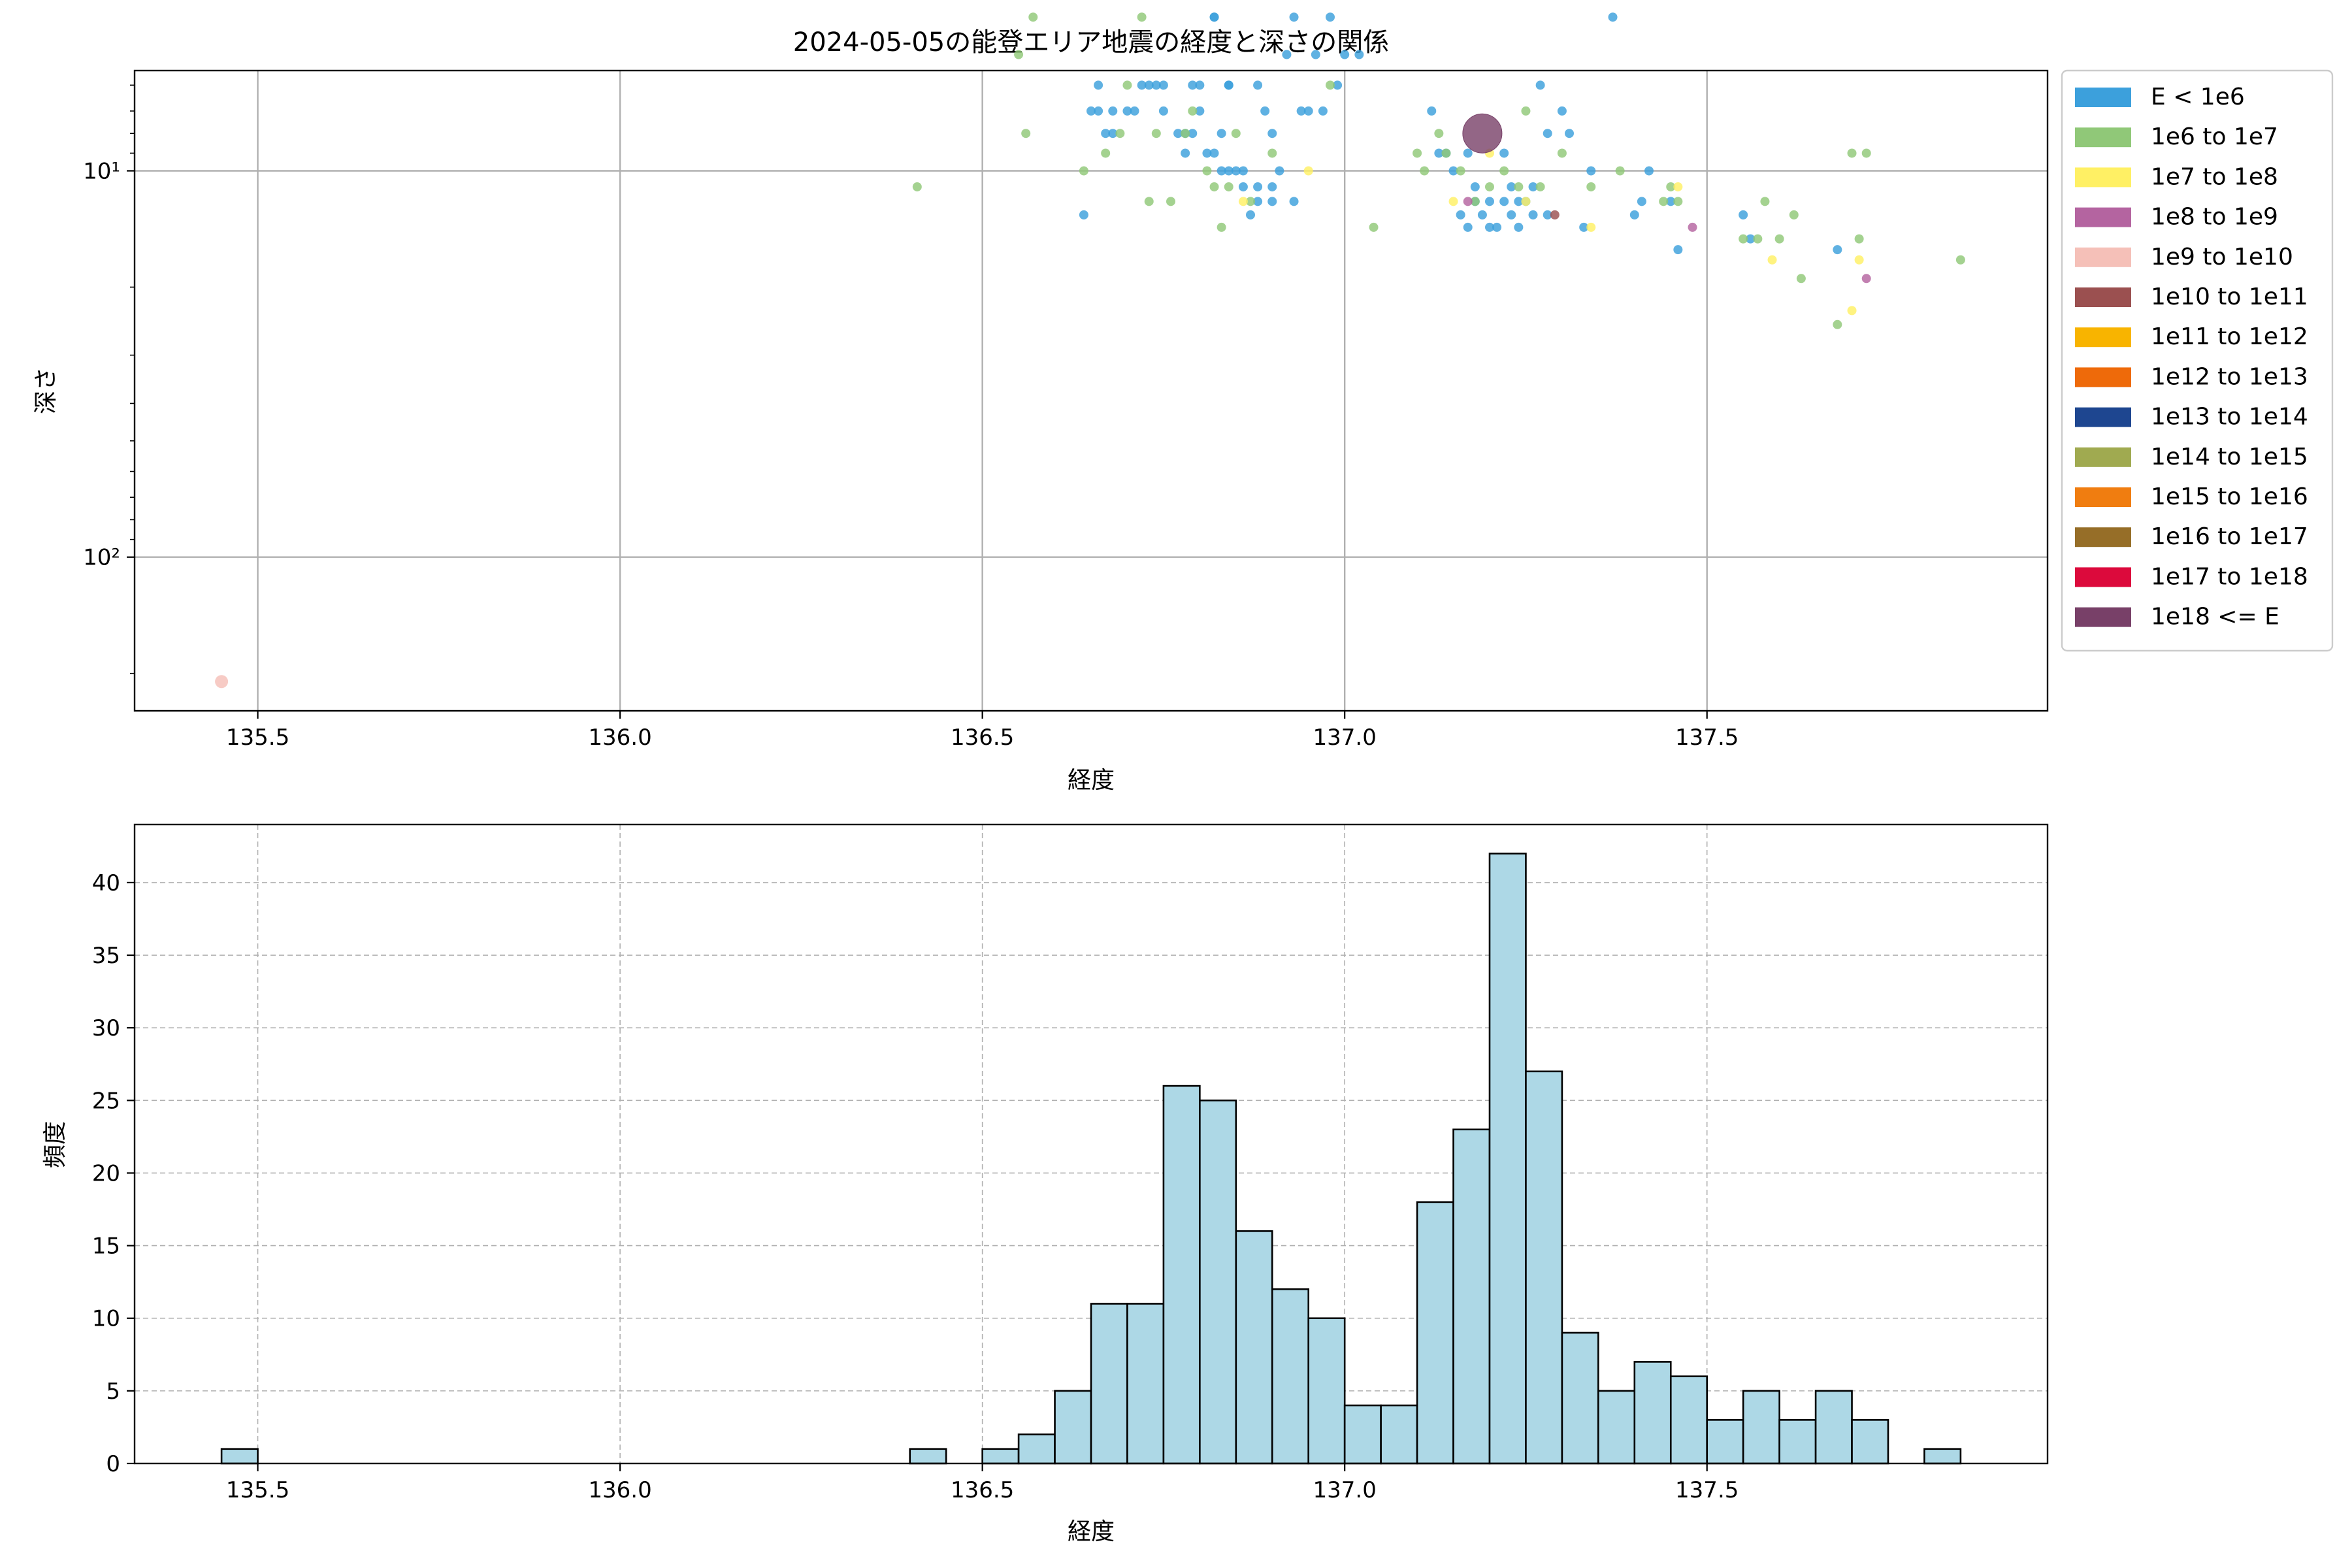  Describe the element at coordinates (2229, 496) in the screenshot. I see `legend-label: 1e15 to 1e16` at that location.